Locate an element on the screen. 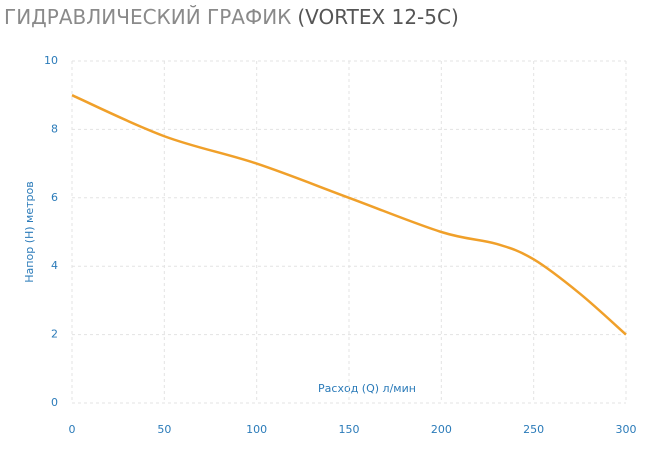 The image size is (645, 452). title-model: (VORTEX 12-5C) is located at coordinates (377, 17).